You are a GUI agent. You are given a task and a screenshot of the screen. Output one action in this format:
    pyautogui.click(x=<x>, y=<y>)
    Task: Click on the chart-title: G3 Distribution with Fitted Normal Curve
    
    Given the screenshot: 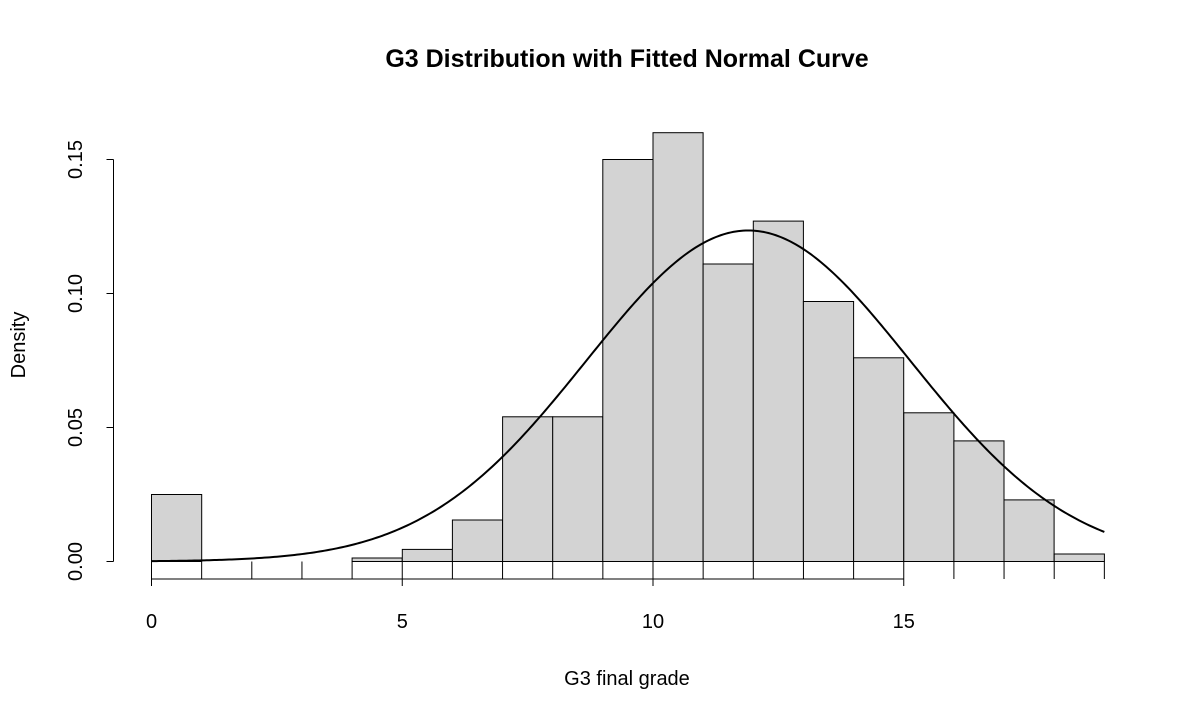 What is the action you would take?
    pyautogui.click(x=626, y=59)
    